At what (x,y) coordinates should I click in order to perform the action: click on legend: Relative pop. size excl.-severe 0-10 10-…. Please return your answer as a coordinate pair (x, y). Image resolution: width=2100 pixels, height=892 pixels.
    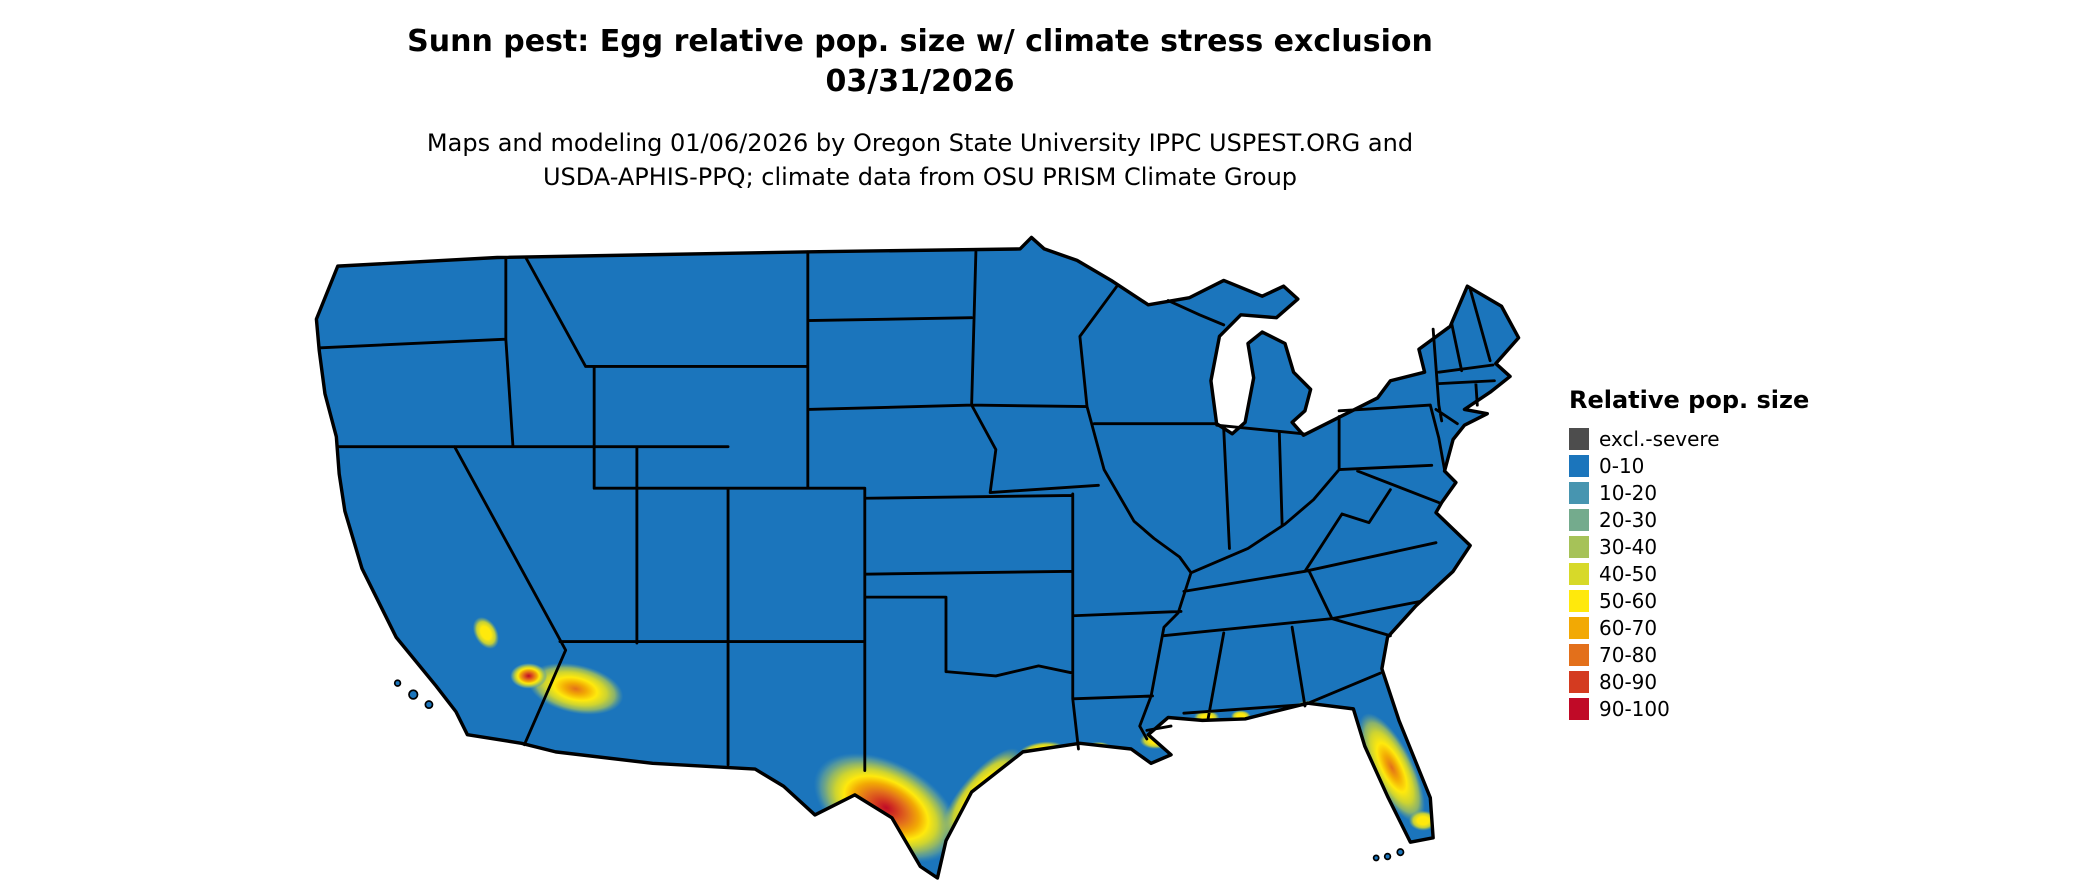
    Looking at the image, I should click on (1699, 555).